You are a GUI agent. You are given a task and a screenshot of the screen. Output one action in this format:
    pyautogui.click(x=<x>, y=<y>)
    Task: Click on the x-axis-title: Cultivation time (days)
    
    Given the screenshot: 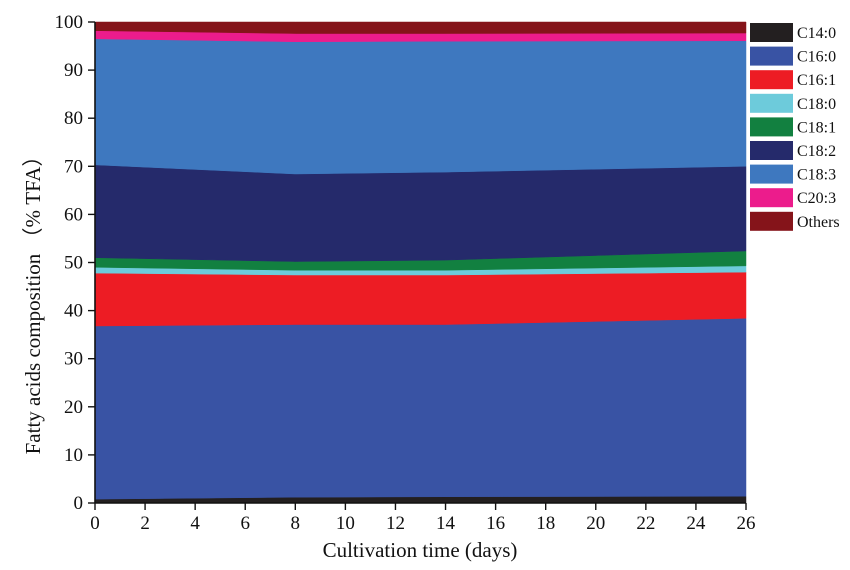 What is the action you would take?
    pyautogui.click(x=420, y=550)
    